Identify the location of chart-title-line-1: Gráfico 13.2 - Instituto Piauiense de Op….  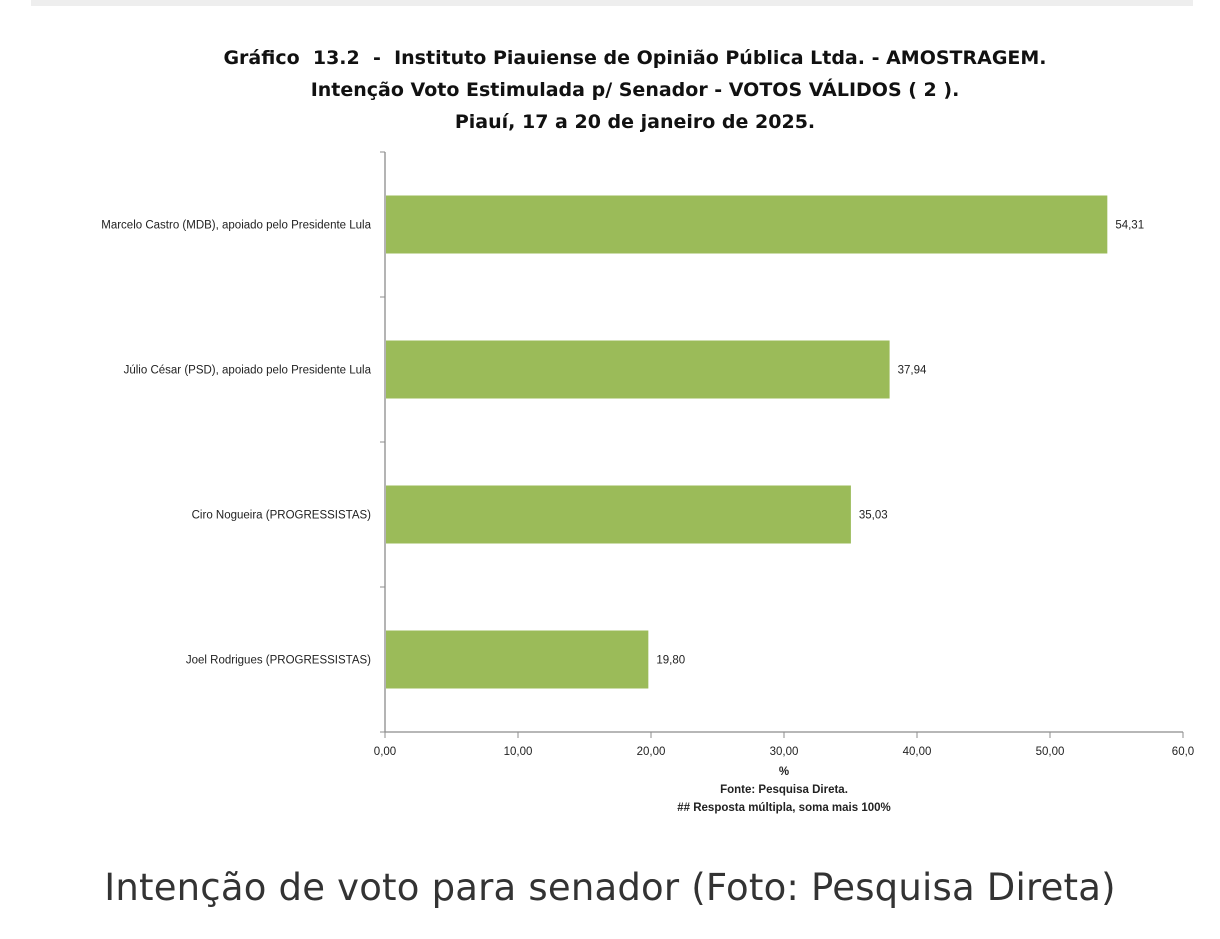
(635, 58).